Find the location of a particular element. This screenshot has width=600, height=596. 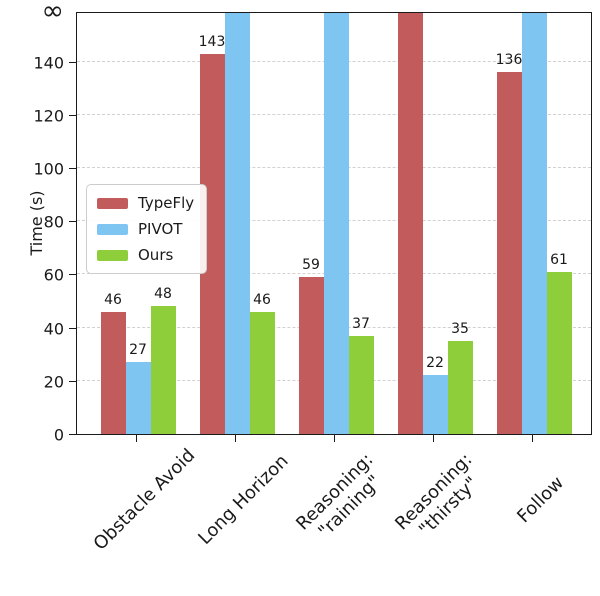

bar-value-label: 22 is located at coordinates (435, 363).